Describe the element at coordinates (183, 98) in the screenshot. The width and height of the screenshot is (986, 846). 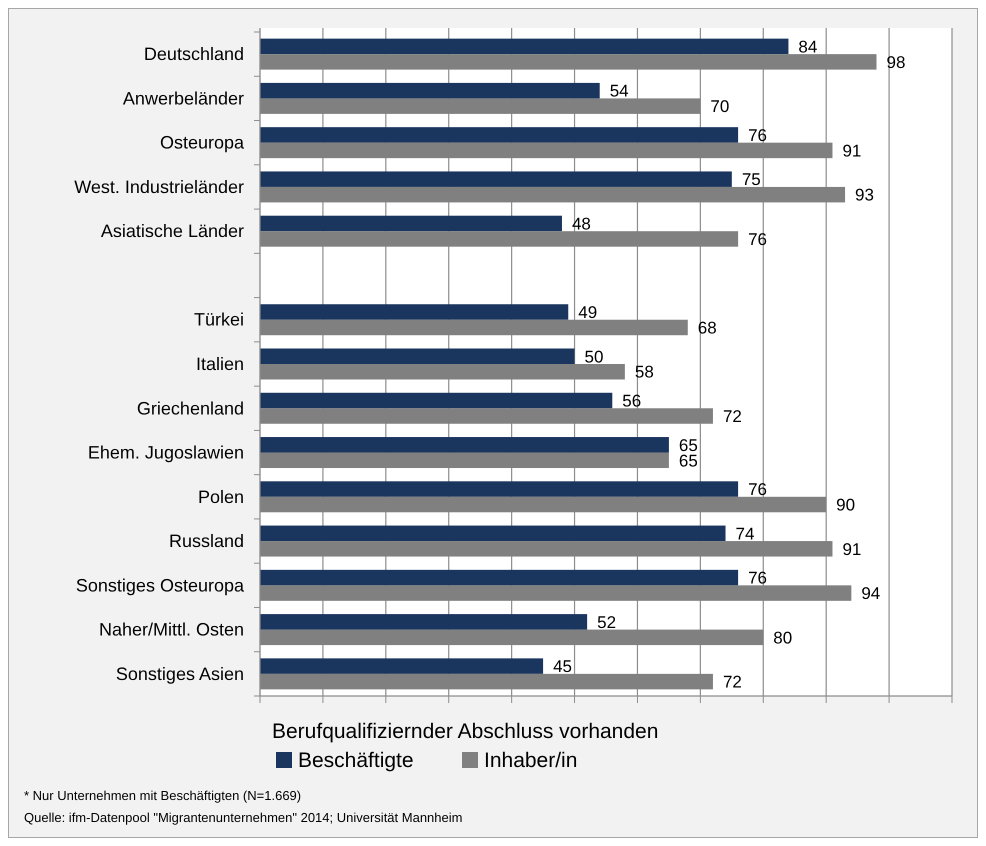
I see `y-tick-label: Anwerbeländer` at that location.